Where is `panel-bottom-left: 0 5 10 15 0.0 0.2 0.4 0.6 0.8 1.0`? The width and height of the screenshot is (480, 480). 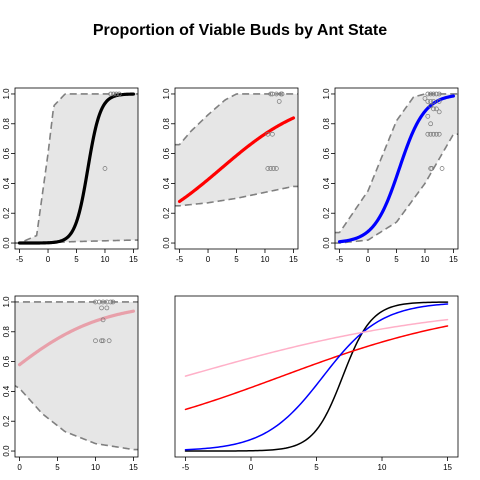 panel-bottom-left: 0 5 10 15 0.0 0.2 0.4 0.6 0.8 1.0 is located at coordinates (70, 383).